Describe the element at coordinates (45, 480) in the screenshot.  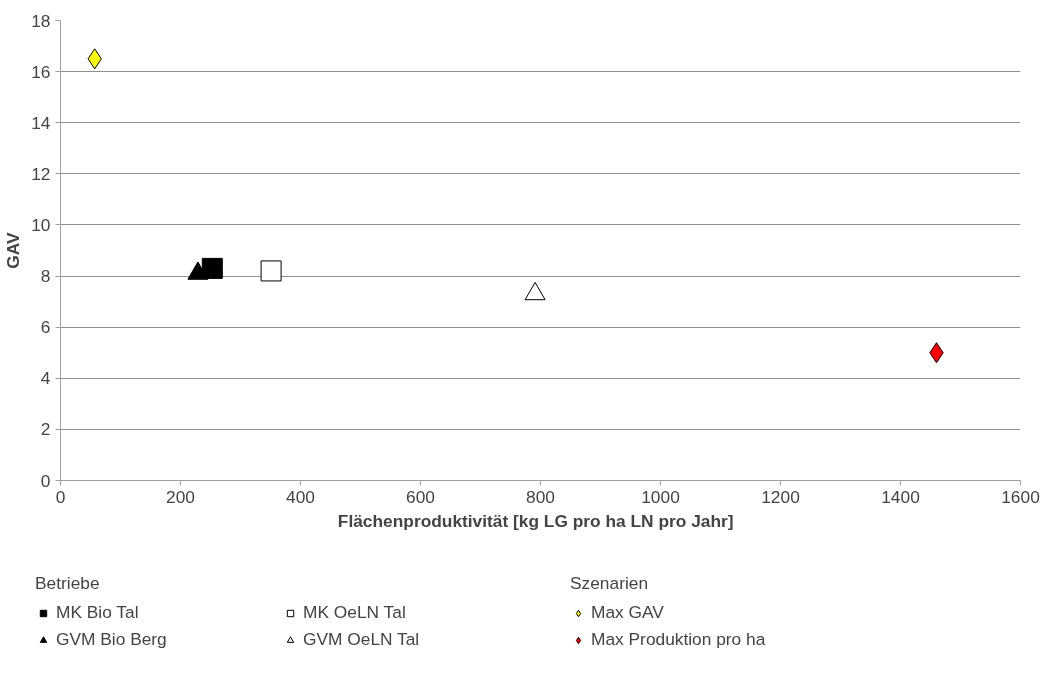
I see `y-tick-label: 0` at that location.